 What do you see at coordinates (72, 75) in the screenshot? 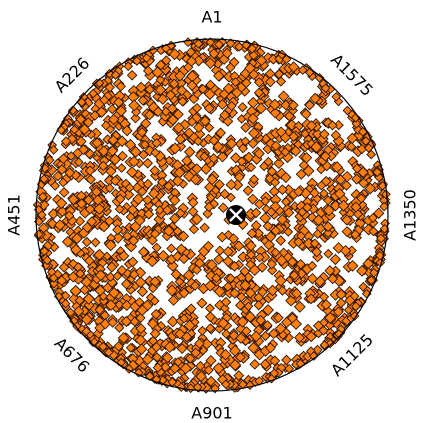
I see `anchor-label-a226: A226` at bounding box center [72, 75].